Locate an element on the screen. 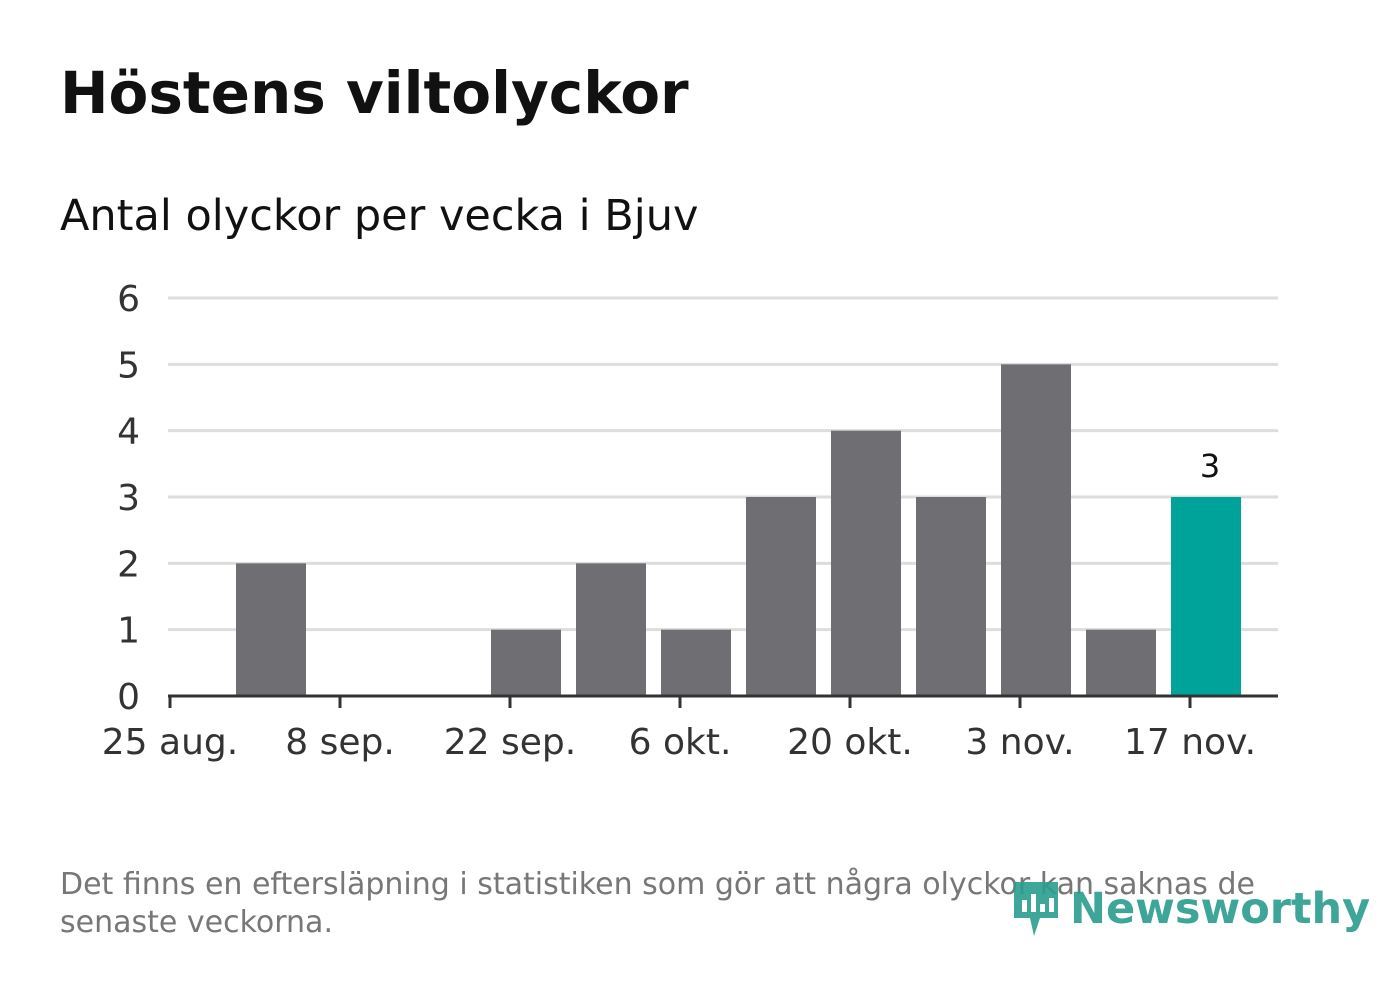  y-tick-label: 6 is located at coordinates (128, 299).